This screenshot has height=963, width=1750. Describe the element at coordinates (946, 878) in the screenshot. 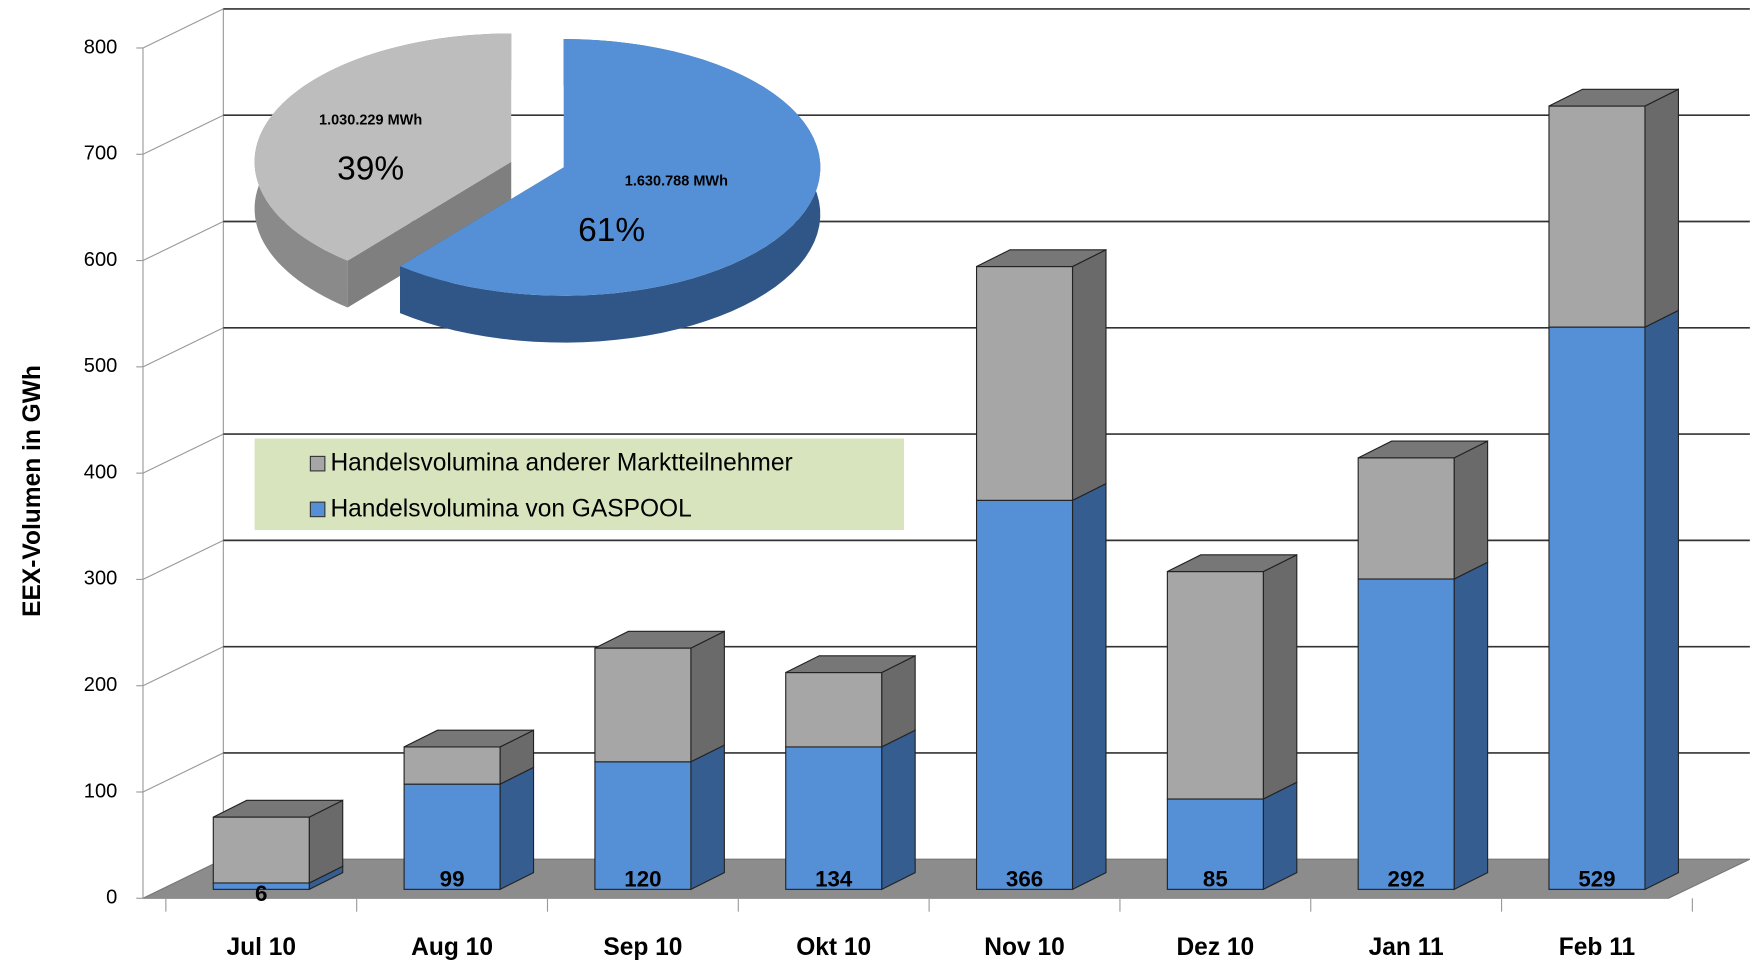

I see `floor` at that location.